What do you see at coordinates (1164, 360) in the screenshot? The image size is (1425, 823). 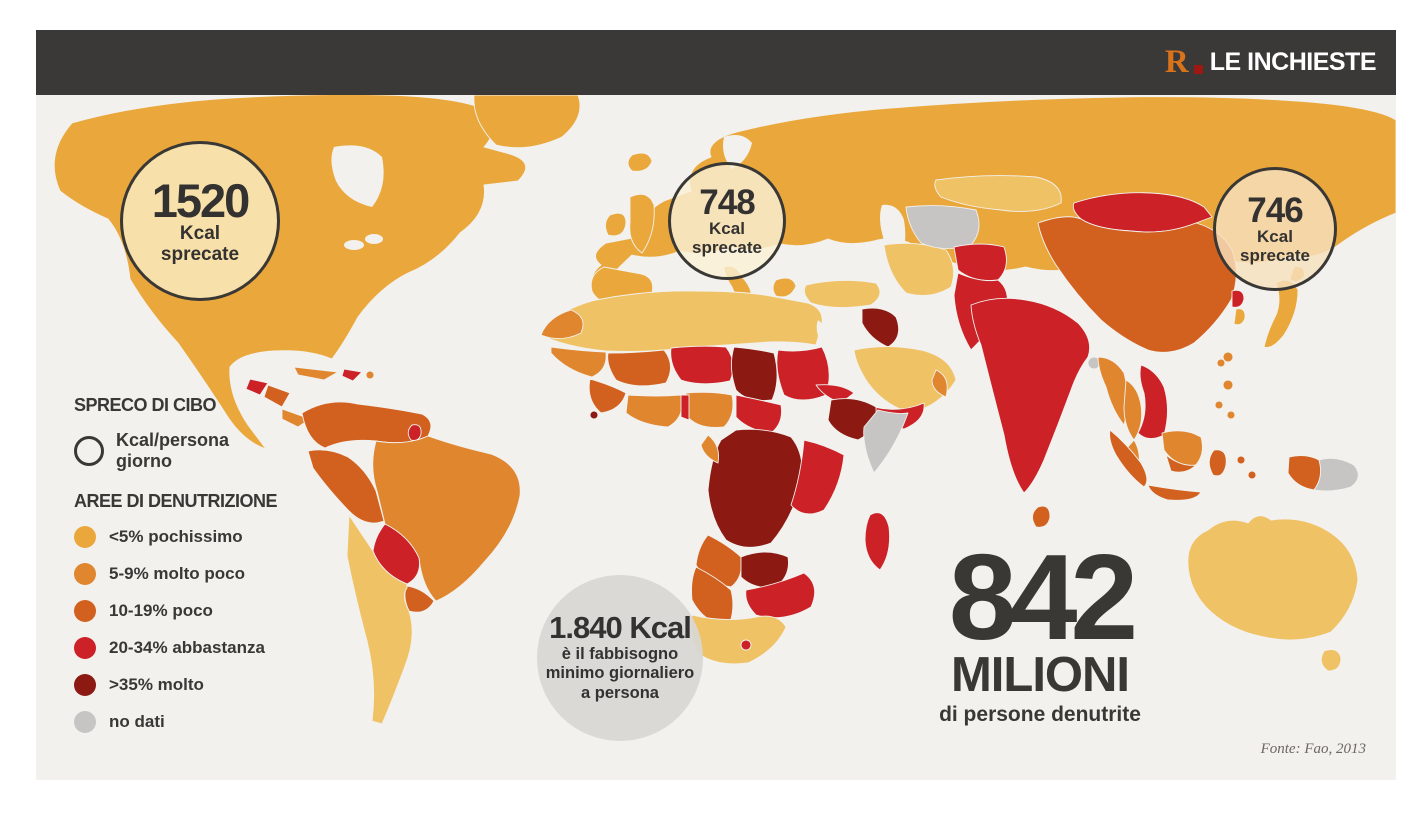 I see `region-asia` at bounding box center [1164, 360].